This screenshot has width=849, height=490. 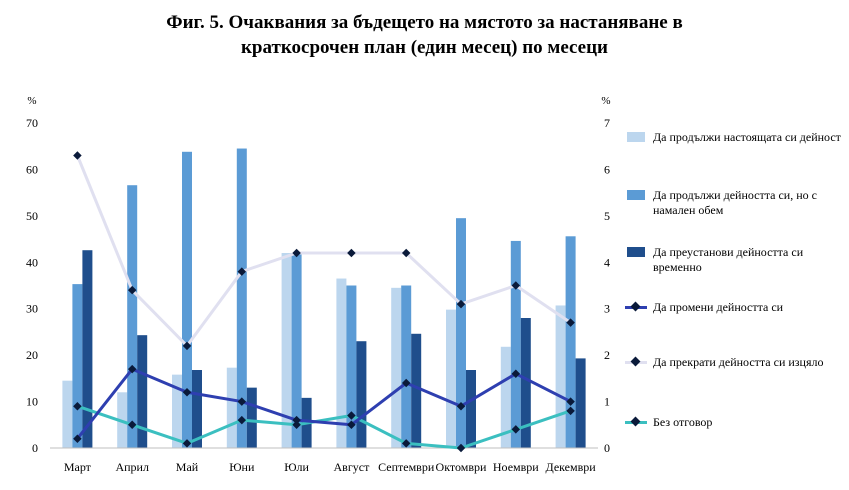 What do you see at coordinates (683, 422) in the screenshot?
I see `legend-label: Без отговор` at bounding box center [683, 422].